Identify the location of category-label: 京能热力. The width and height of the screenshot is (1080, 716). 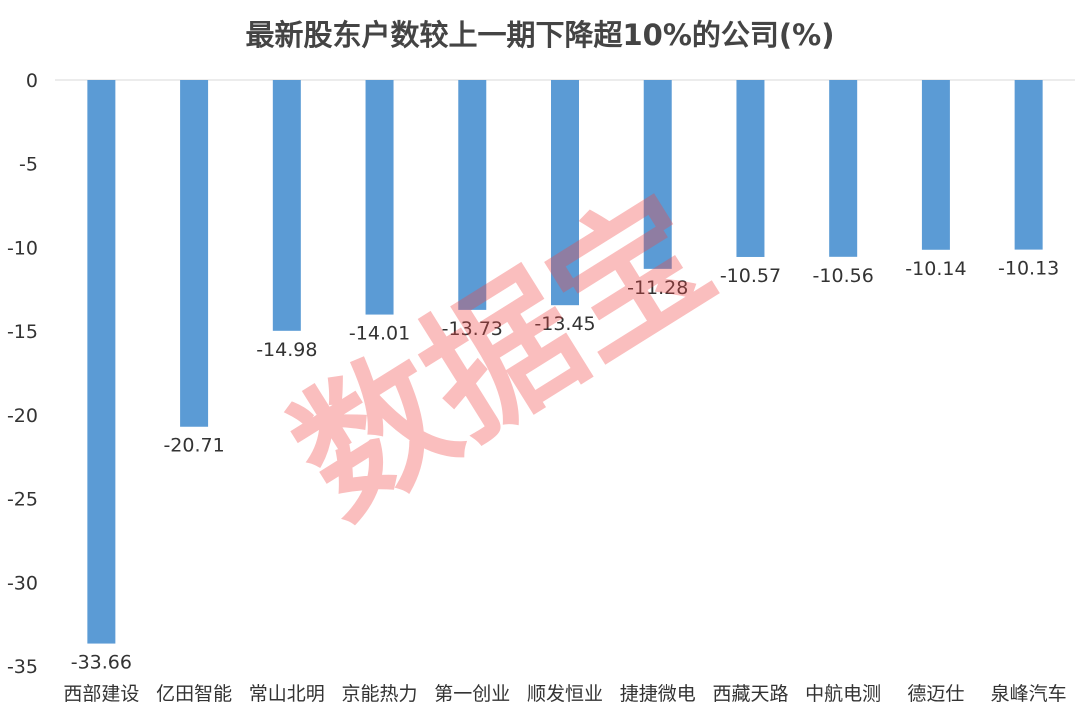
(380, 694).